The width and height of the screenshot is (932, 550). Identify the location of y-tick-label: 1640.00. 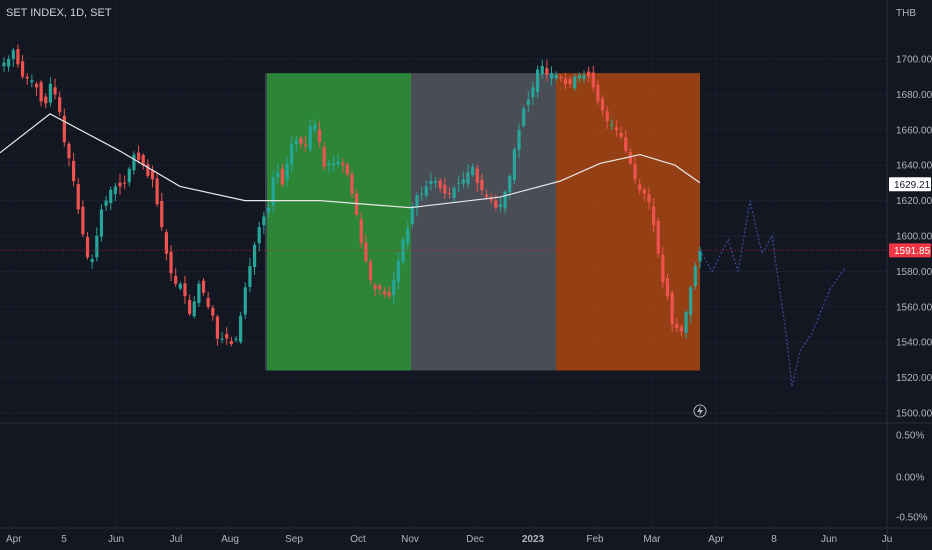
(914, 166).